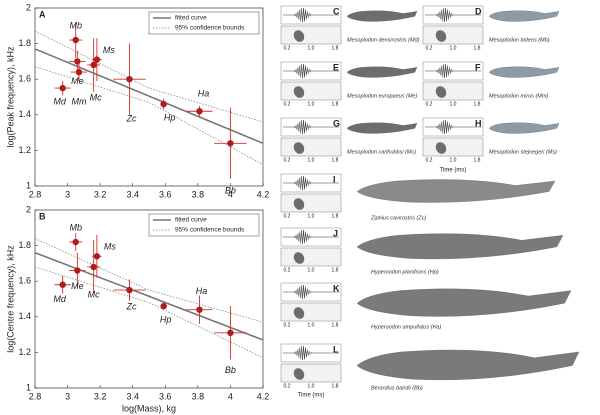 This screenshot has height=415, width=600. What do you see at coordinates (518, 96) in the screenshot?
I see `species-label: Mesoplodon mirus (Mm)` at bounding box center [518, 96].